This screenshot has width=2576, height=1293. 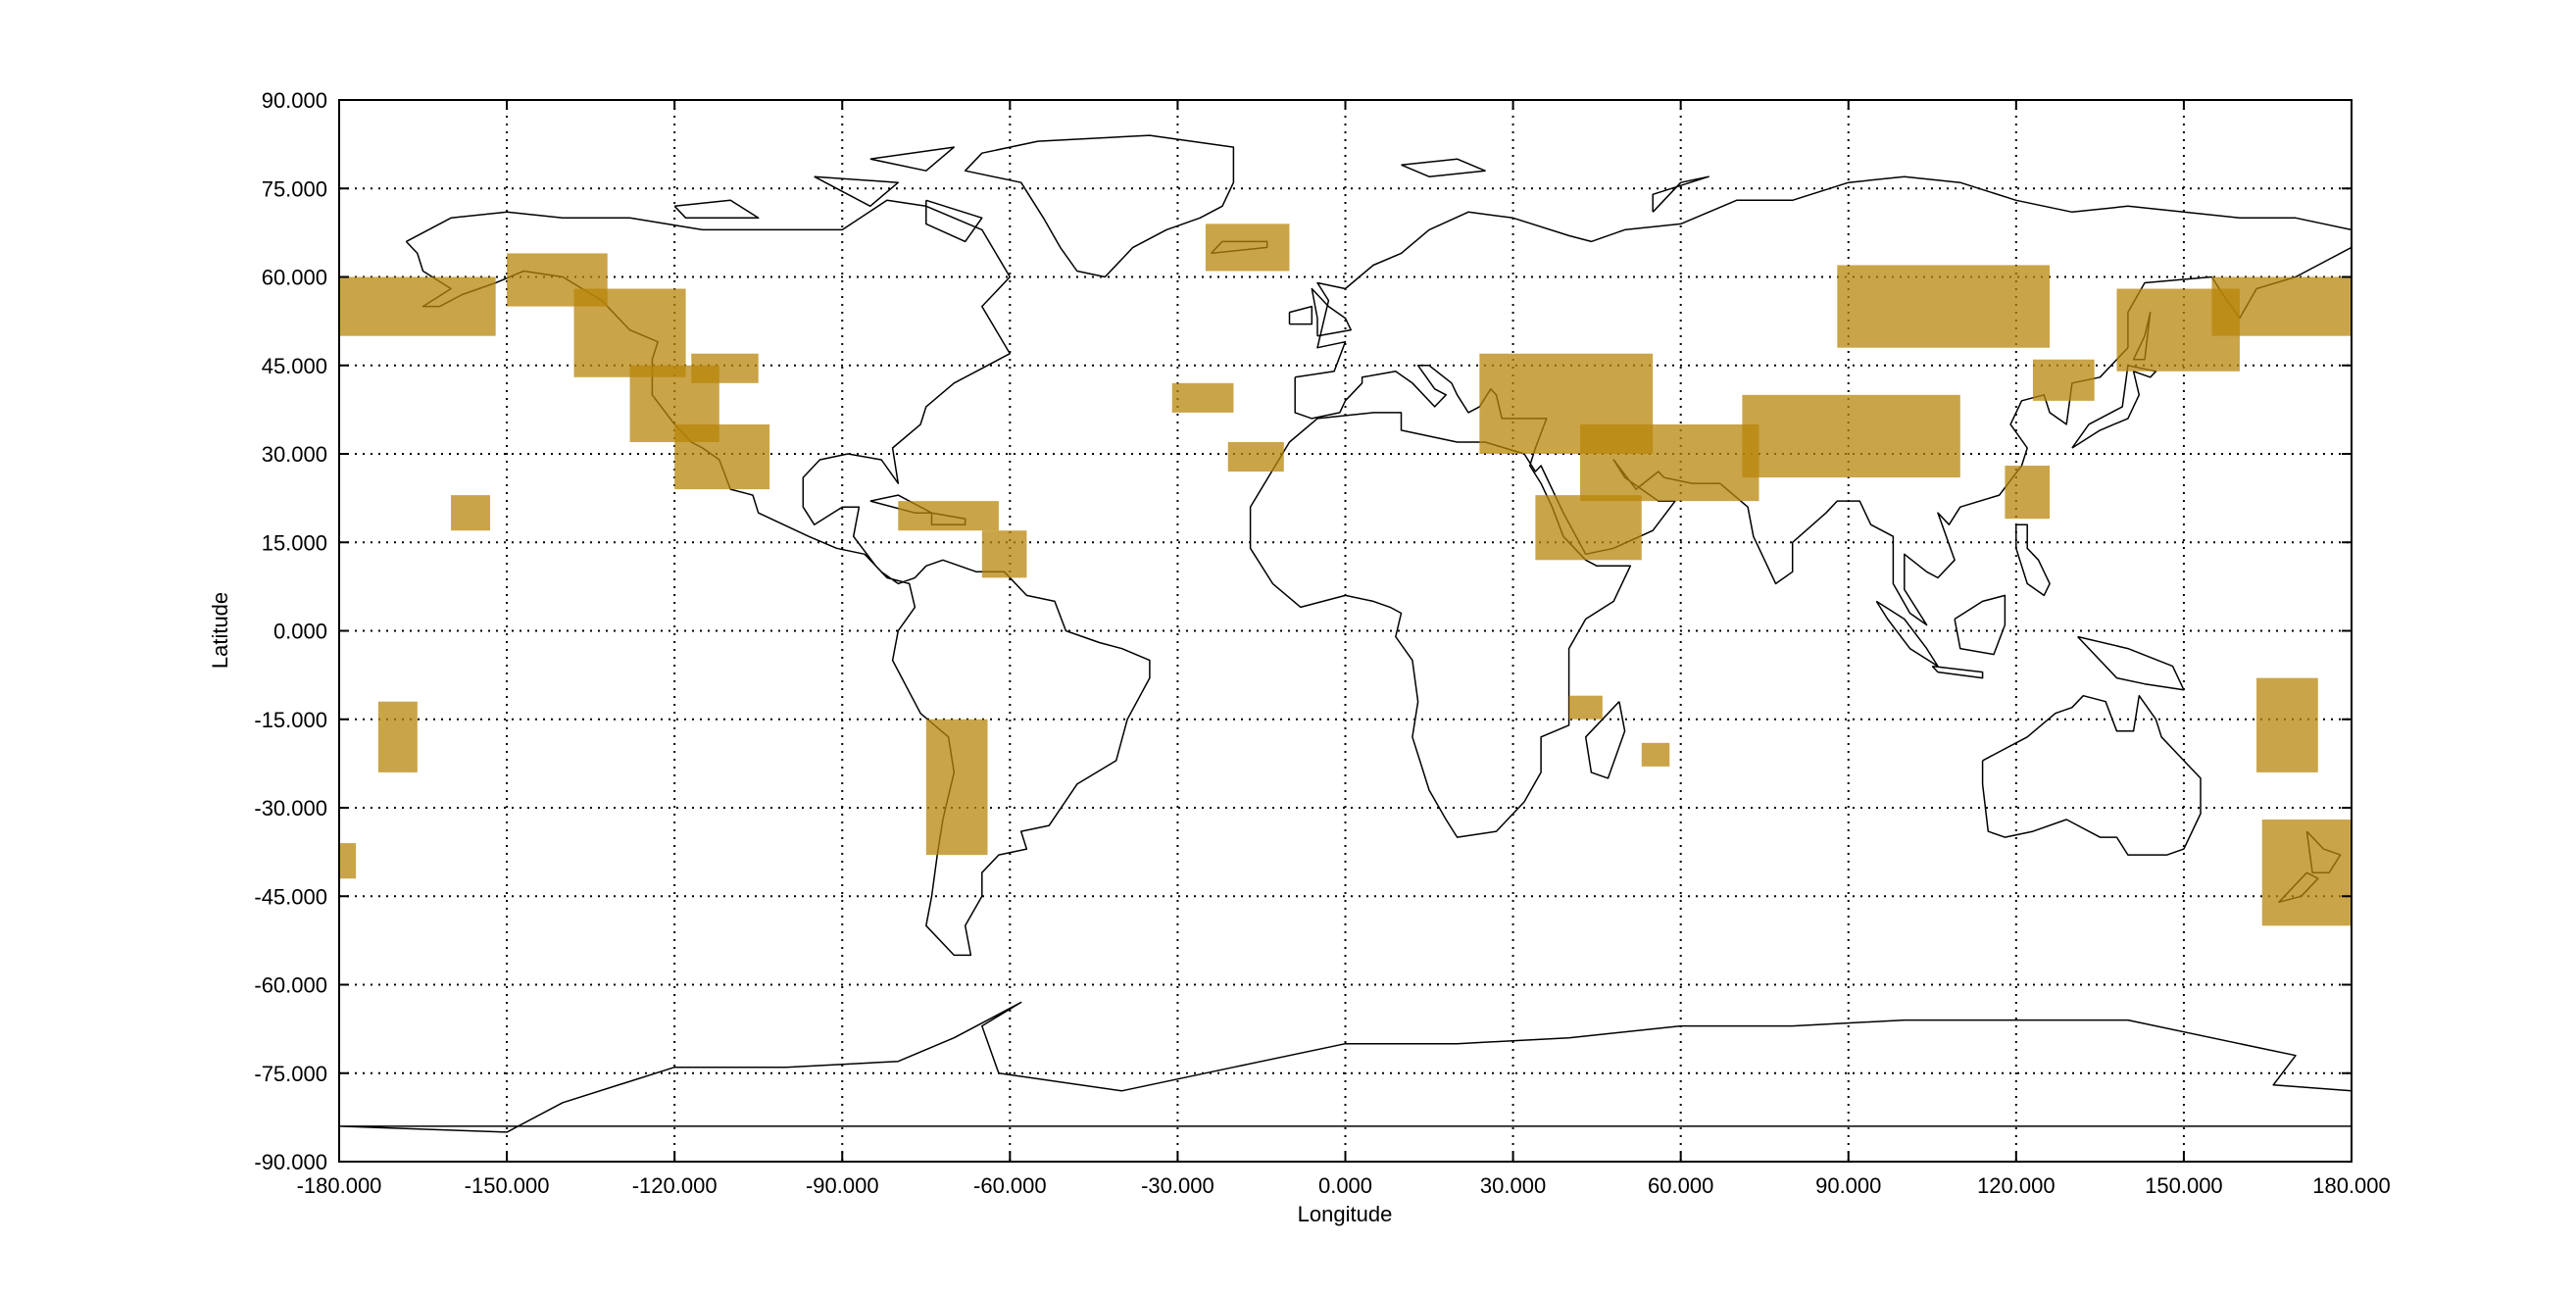 I want to click on x-tick-label: -120.000, so click(x=675, y=1185).